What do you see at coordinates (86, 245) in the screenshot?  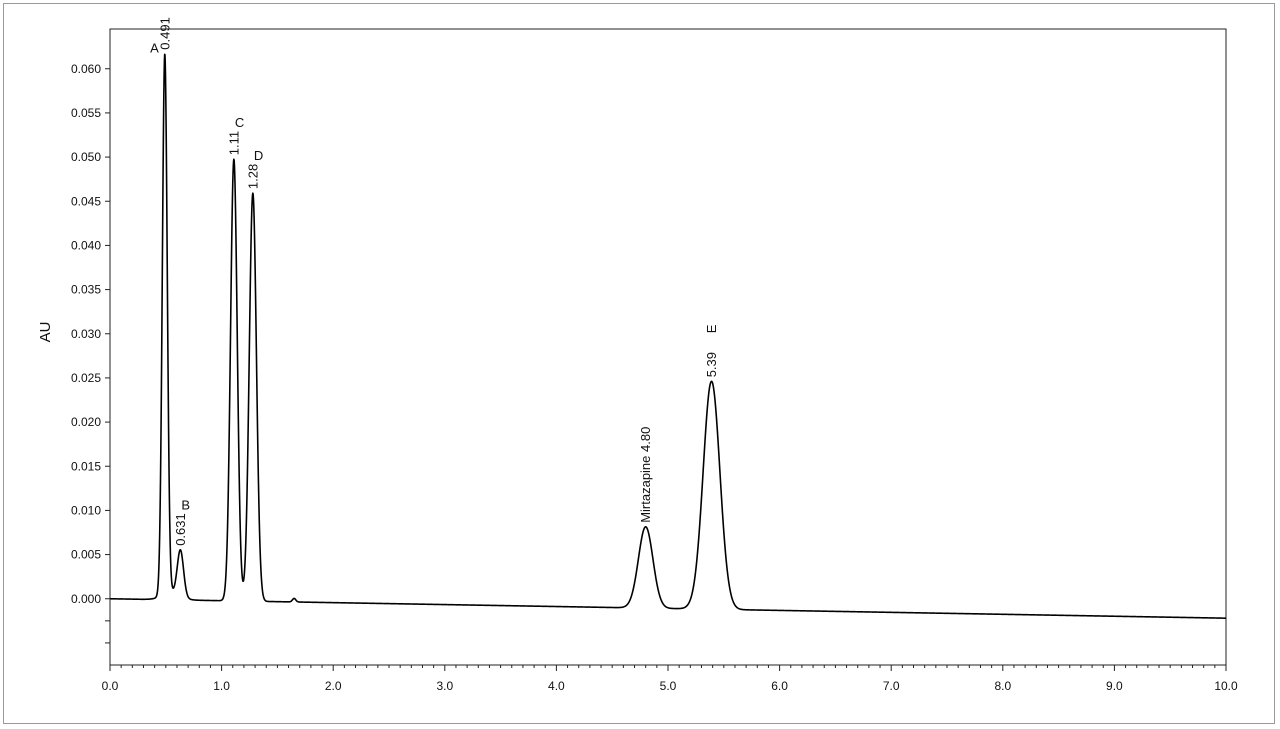 I see `y-tick-label: 0.040` at bounding box center [86, 245].